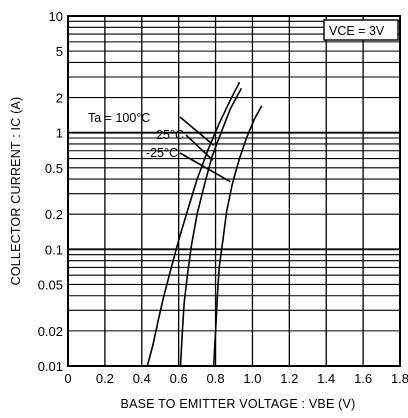  I want to click on condition-label: VCE = 3V, so click(357, 31).